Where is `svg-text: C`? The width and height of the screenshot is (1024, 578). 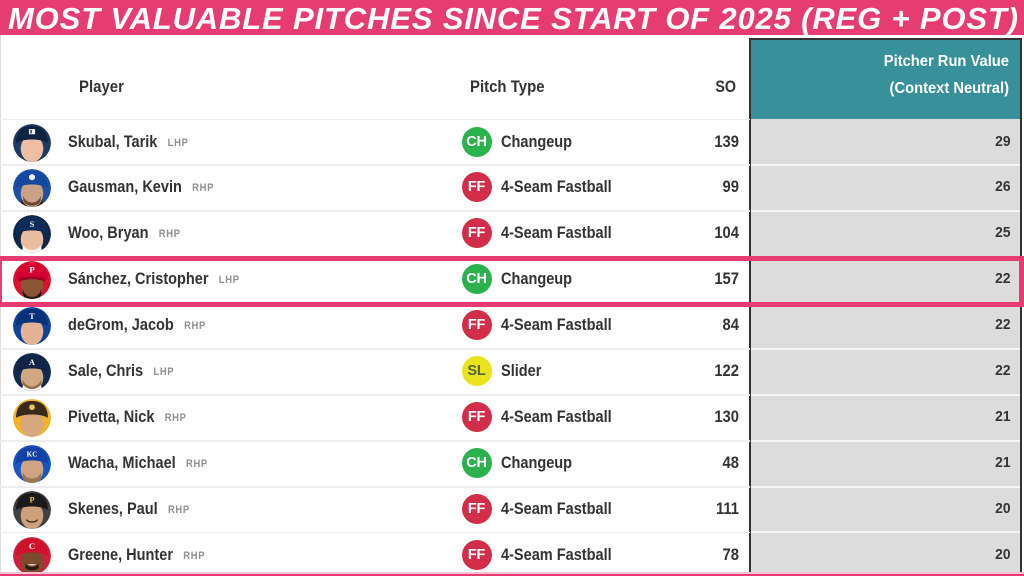
svg-text: C is located at coordinates (32, 546).